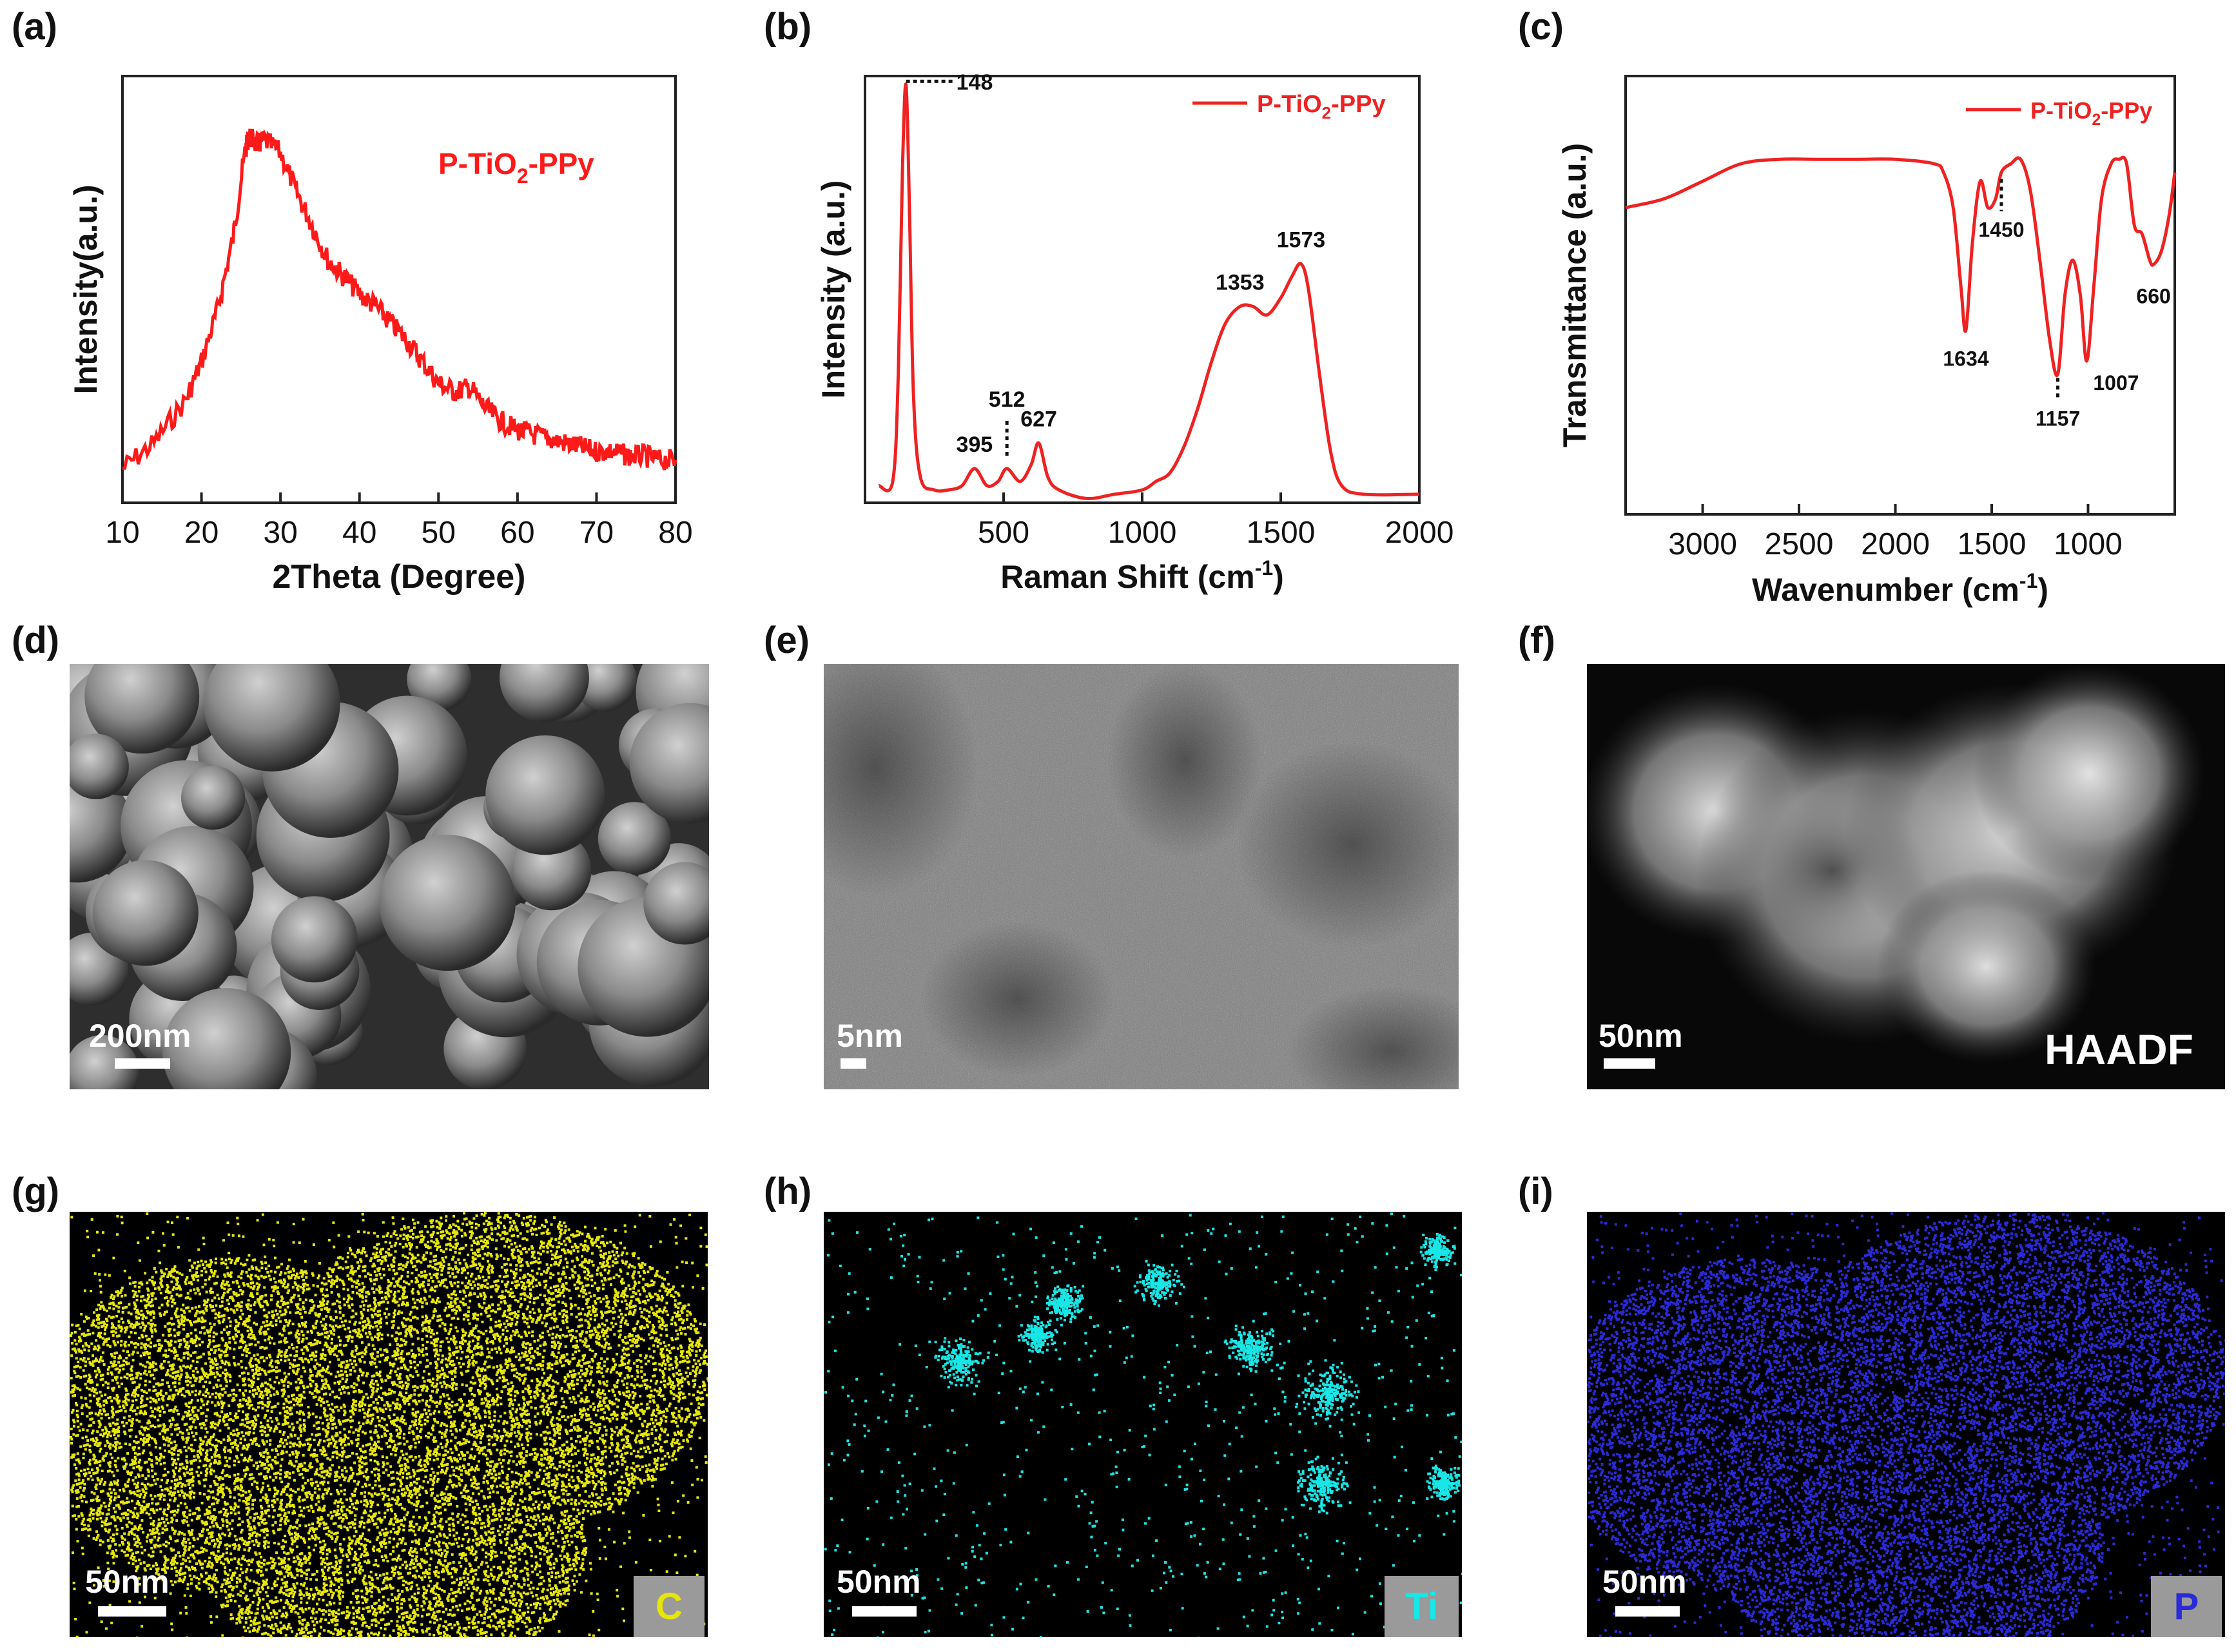 Image resolution: width=2236 pixels, height=1652 pixels. What do you see at coordinates (122, 533) in the screenshot?
I see `x-tick-label: 10` at bounding box center [122, 533].